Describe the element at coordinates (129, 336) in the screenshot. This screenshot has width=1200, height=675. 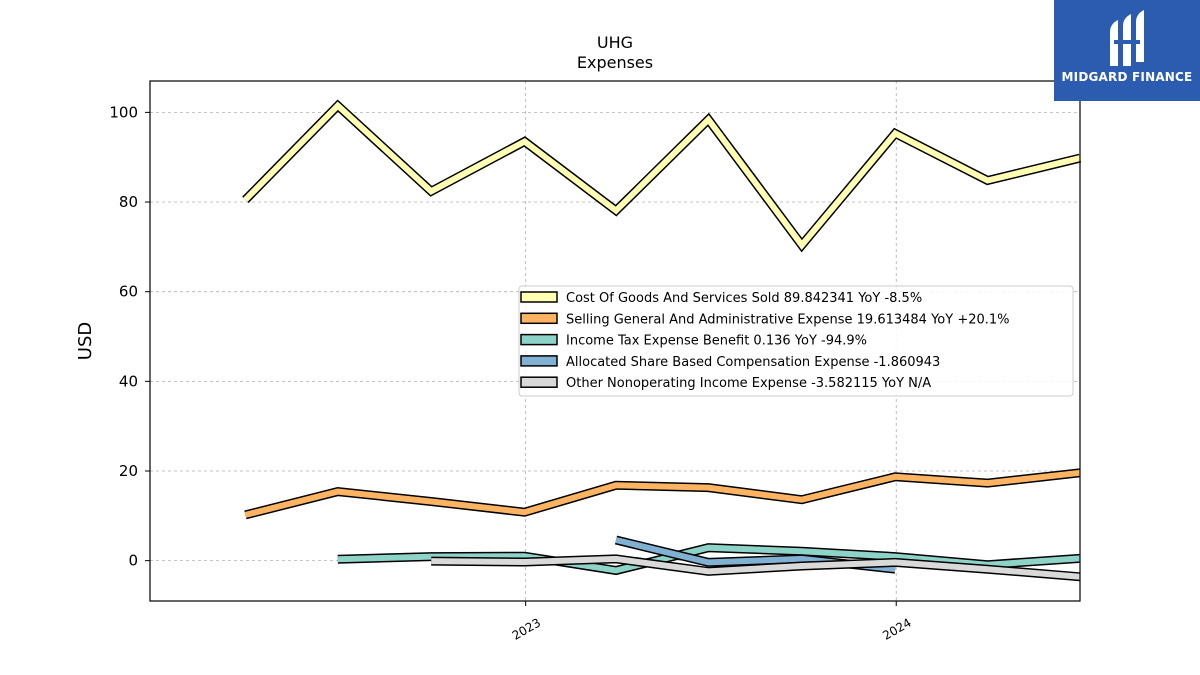
I see `y-axis: 0 20 40 60 80 100` at that location.